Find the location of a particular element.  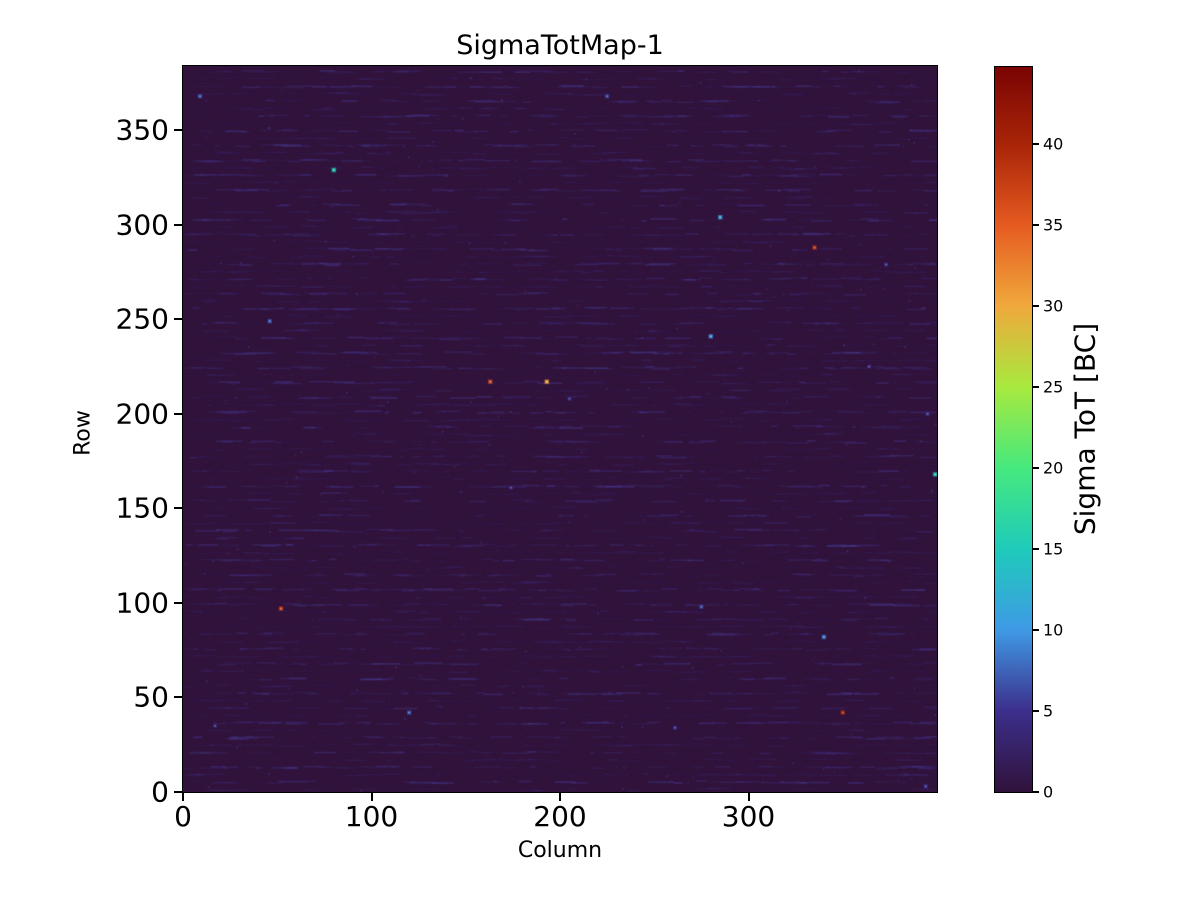

colorbar-label: Sigma ToT [BC] is located at coordinates (1085, 429).